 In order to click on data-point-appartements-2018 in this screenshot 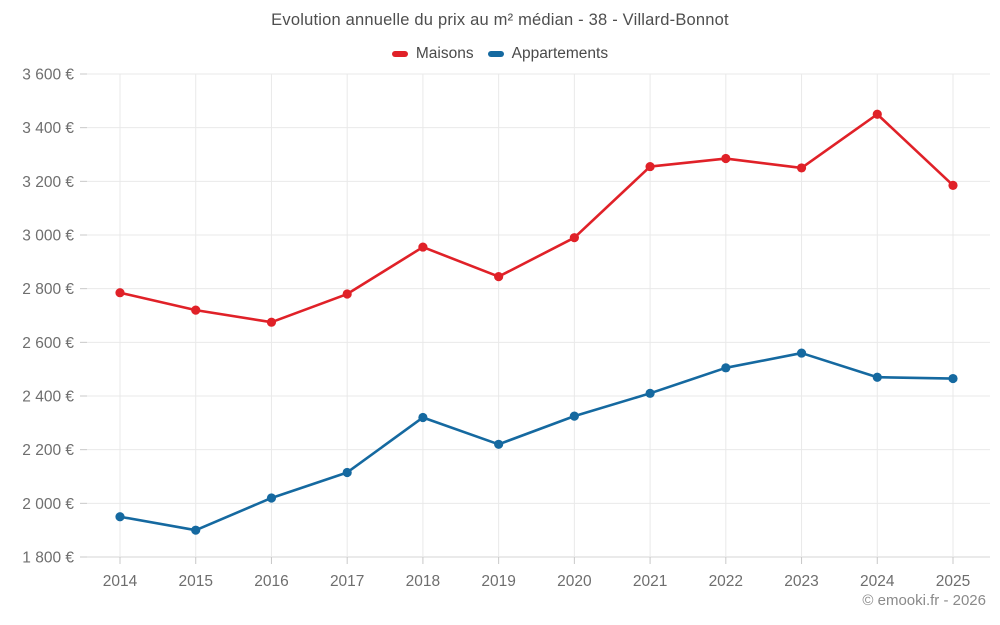, I will do `click(423, 417)`.